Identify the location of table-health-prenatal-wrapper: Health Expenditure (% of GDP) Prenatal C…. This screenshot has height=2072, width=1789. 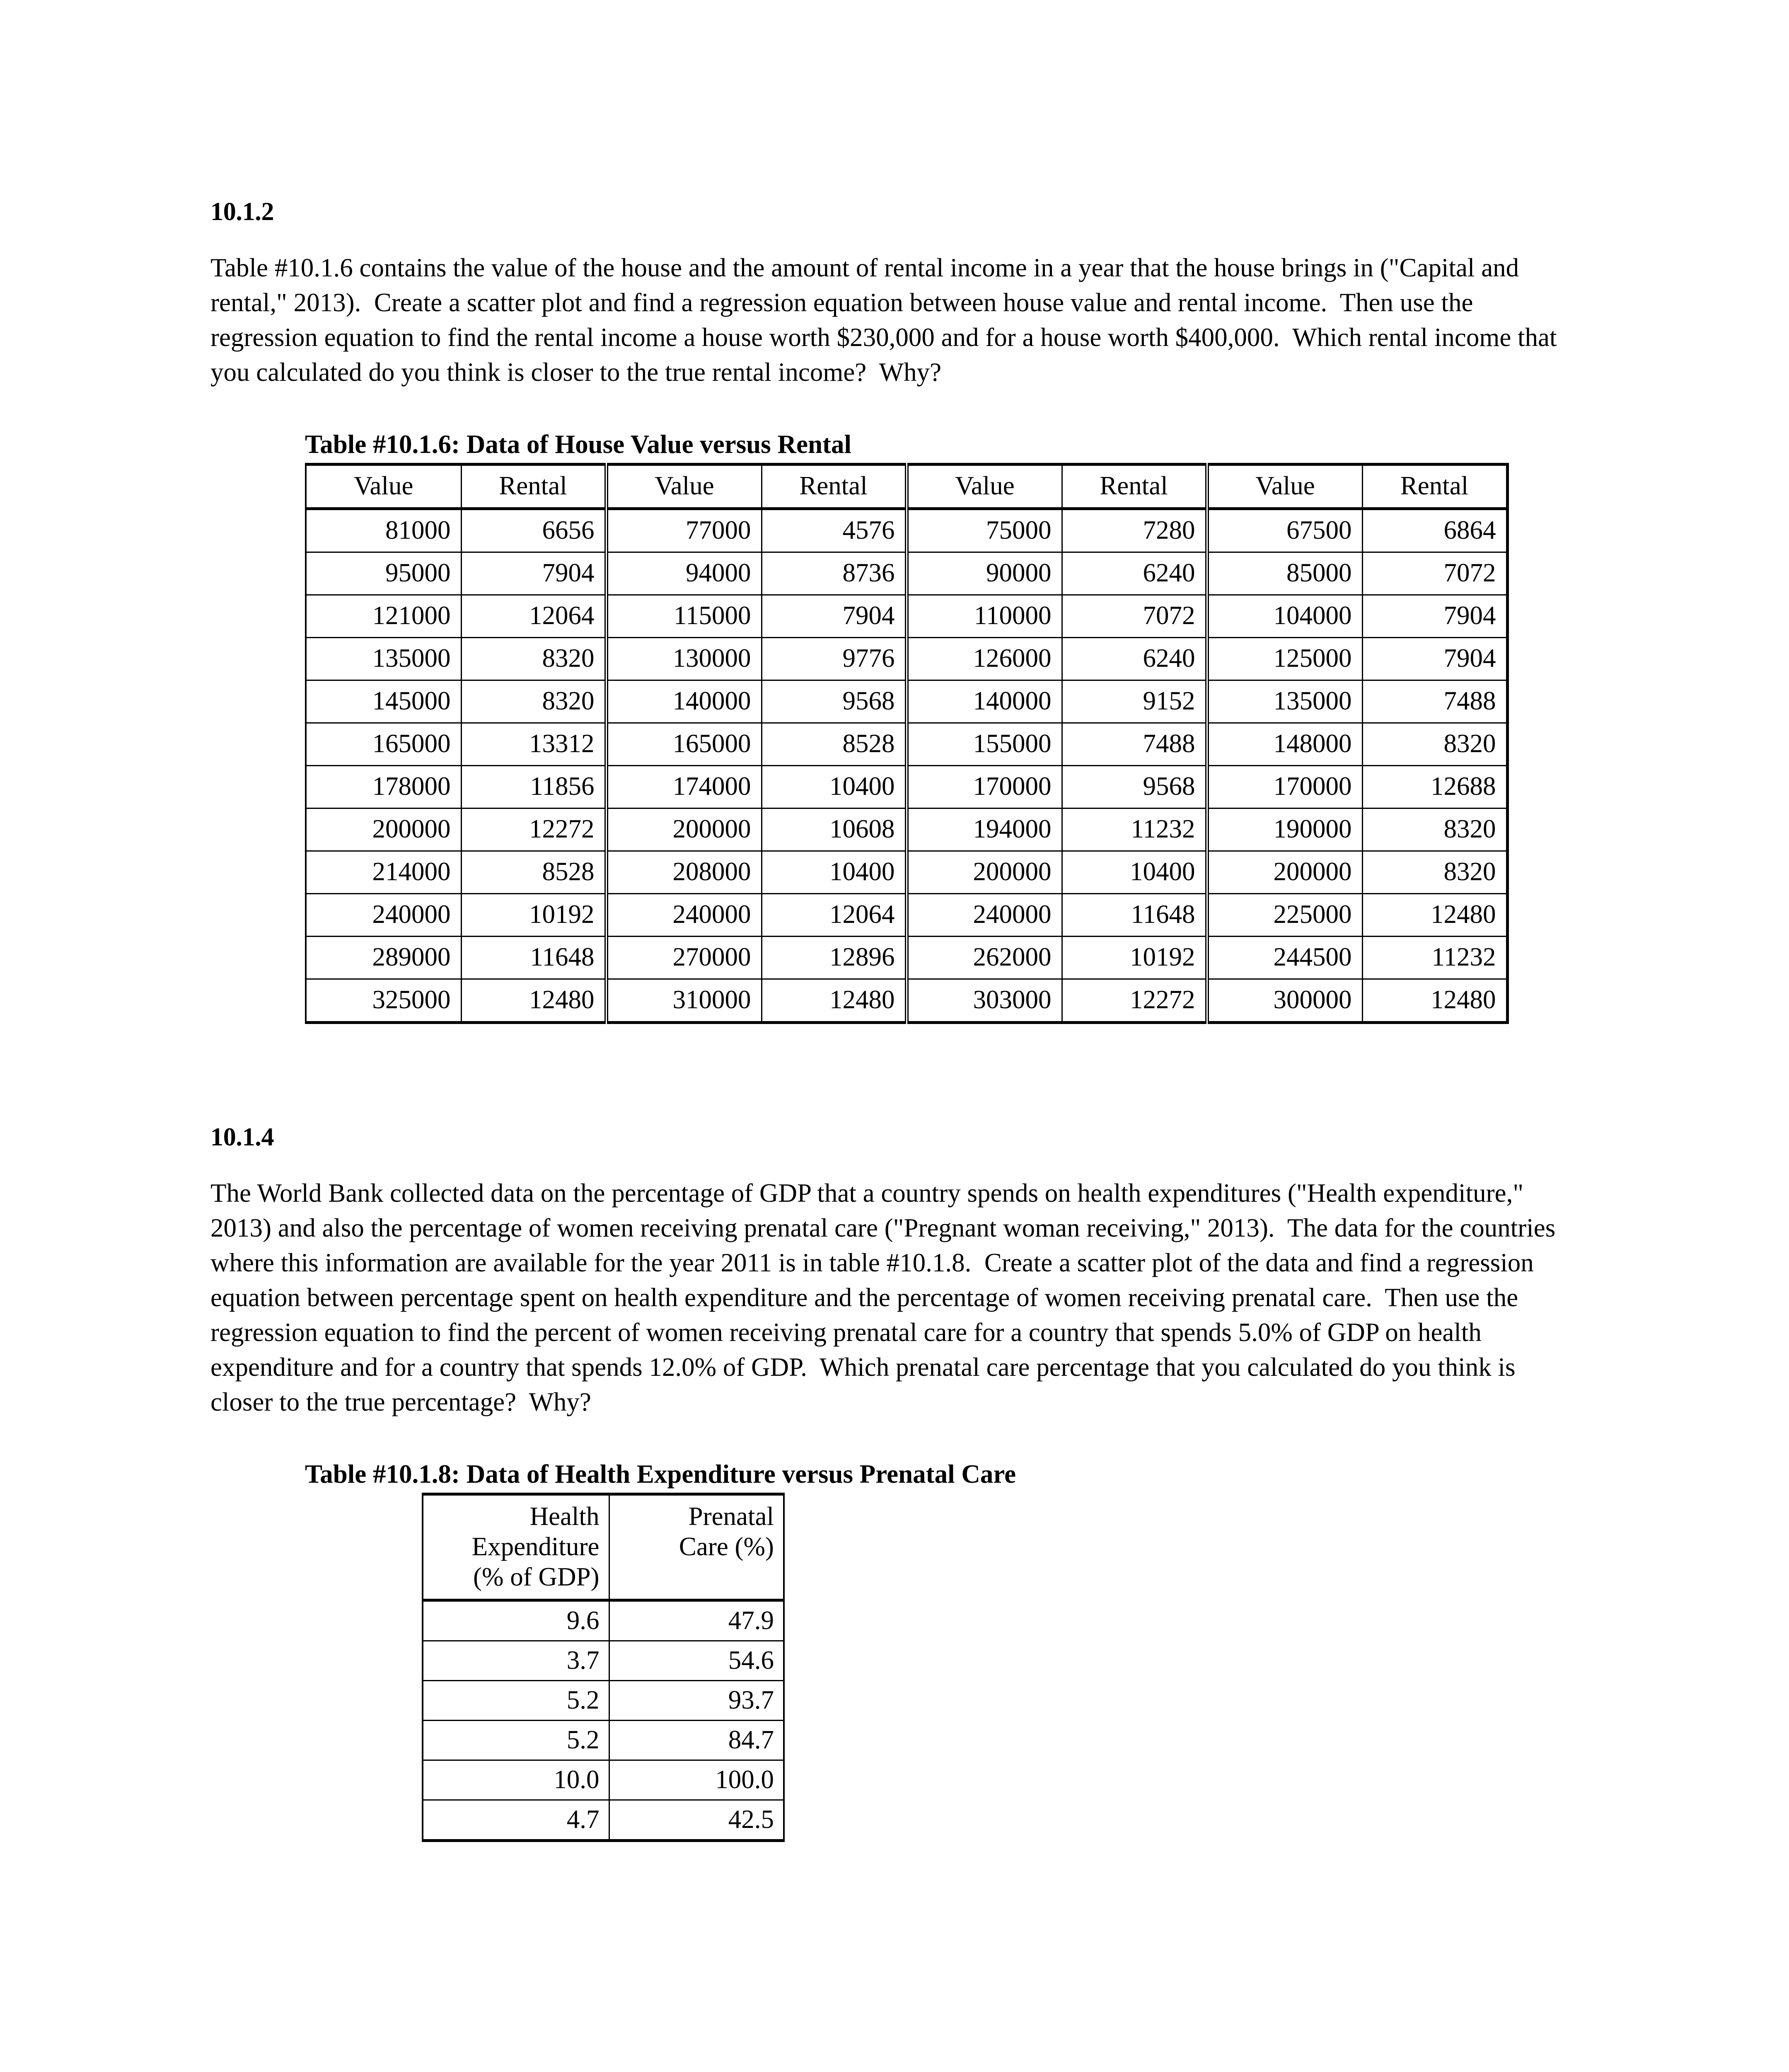
(1000, 1667).